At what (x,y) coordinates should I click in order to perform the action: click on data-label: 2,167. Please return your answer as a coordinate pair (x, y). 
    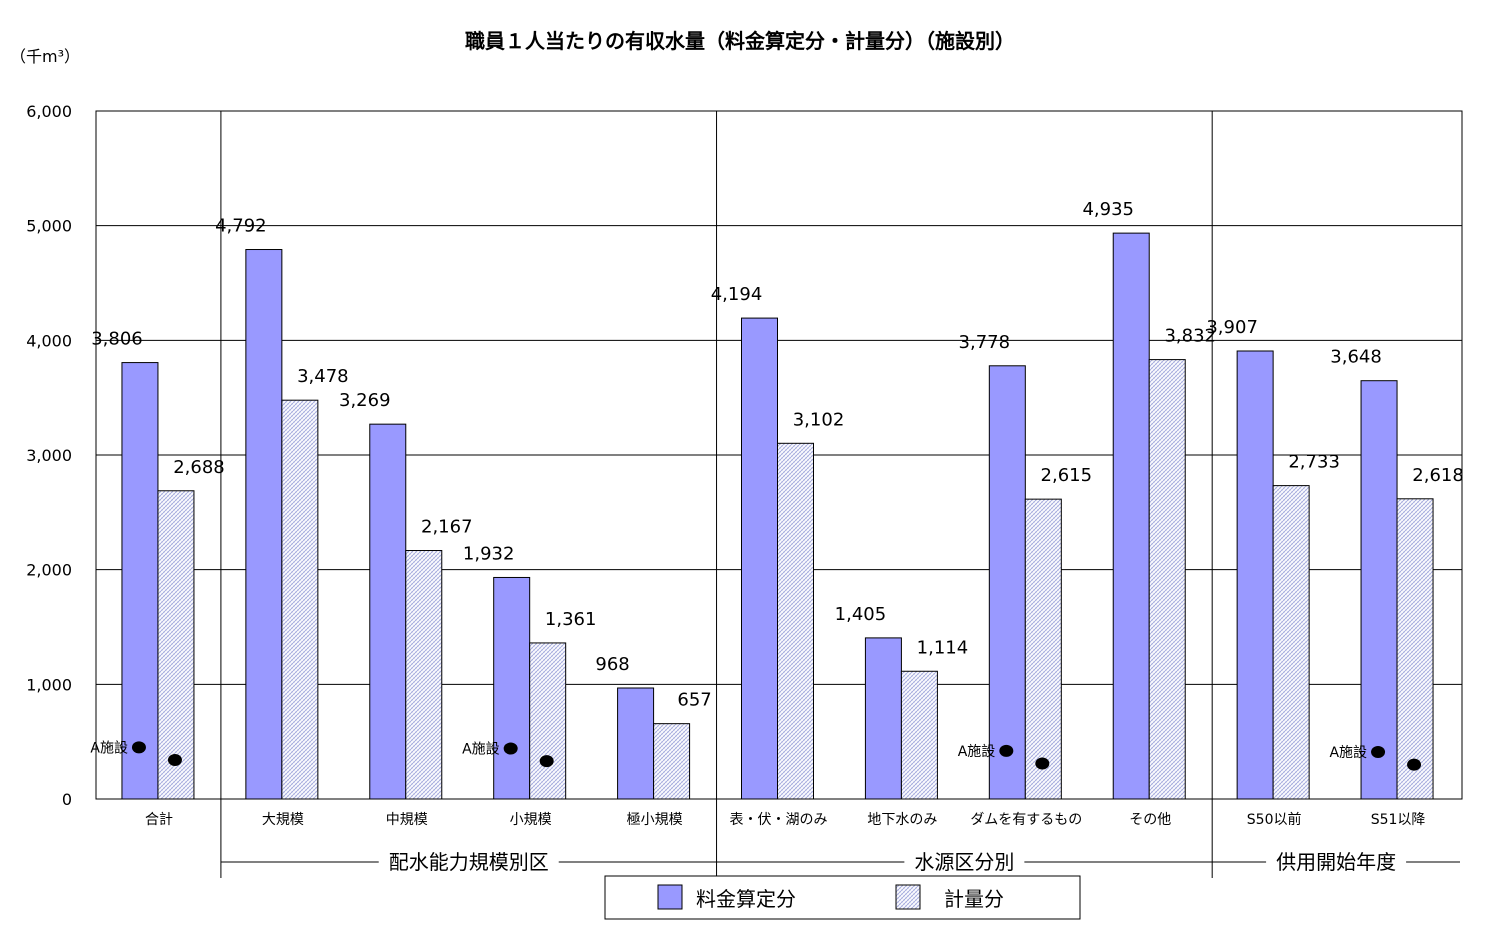
    Looking at the image, I should click on (447, 527).